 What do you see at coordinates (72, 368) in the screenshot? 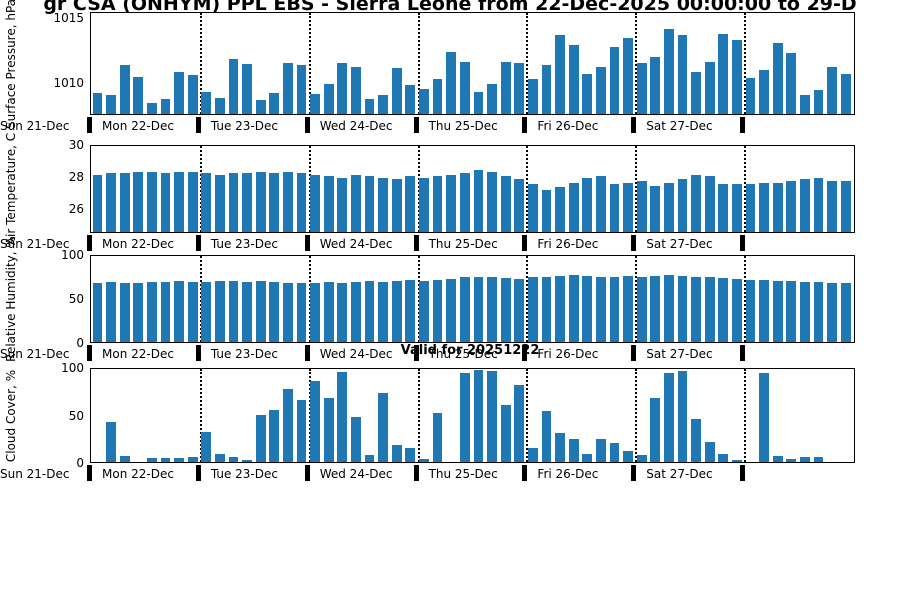
I see `y-tick-label: 100` at bounding box center [72, 368].